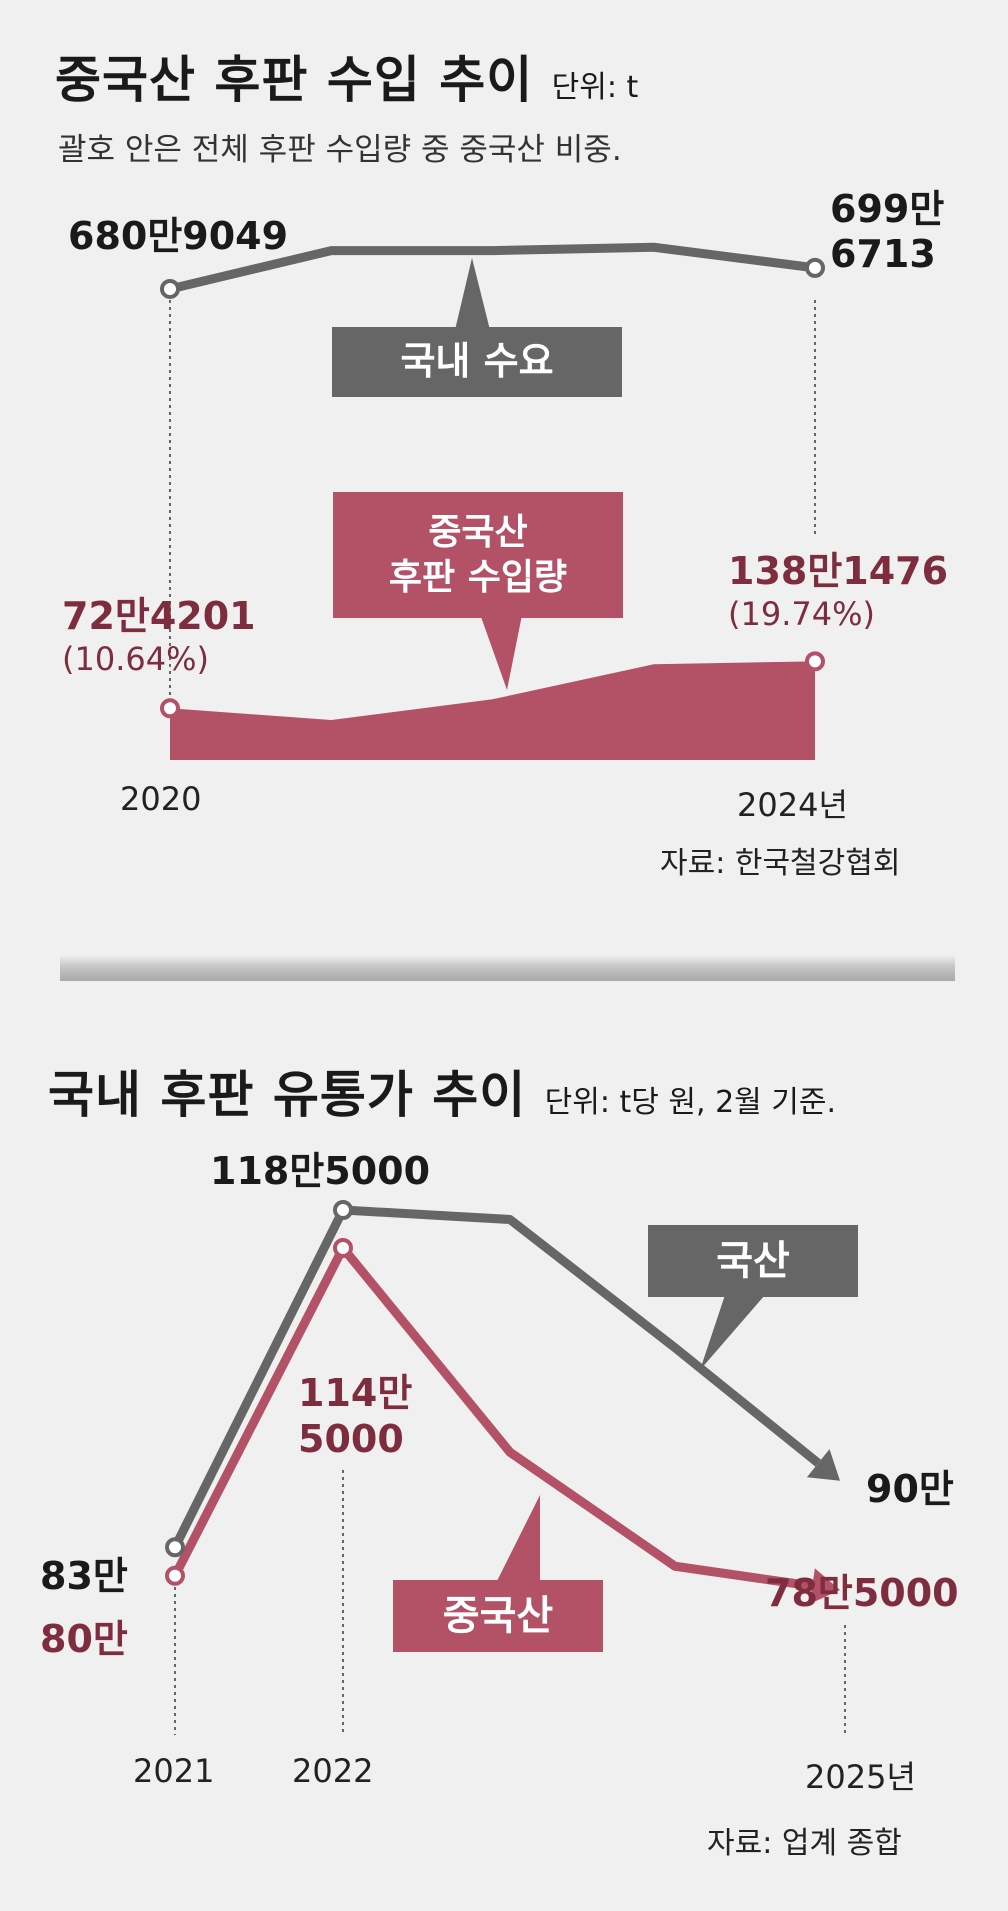 This screenshot has height=1911, width=1008. What do you see at coordinates (478, 532) in the screenshot?
I see `chart1-import-label-line1: 중국산` at bounding box center [478, 532].